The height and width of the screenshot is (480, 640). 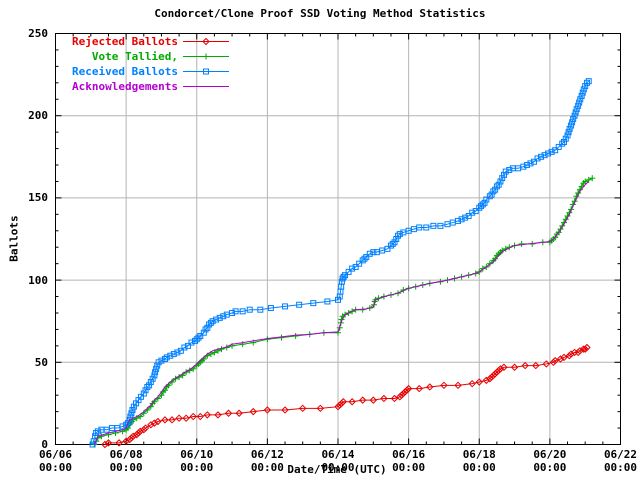 What do you see at coordinates (125, 71) in the screenshot?
I see `legend-label-received-ballots: Received Ballots` at bounding box center [125, 71].